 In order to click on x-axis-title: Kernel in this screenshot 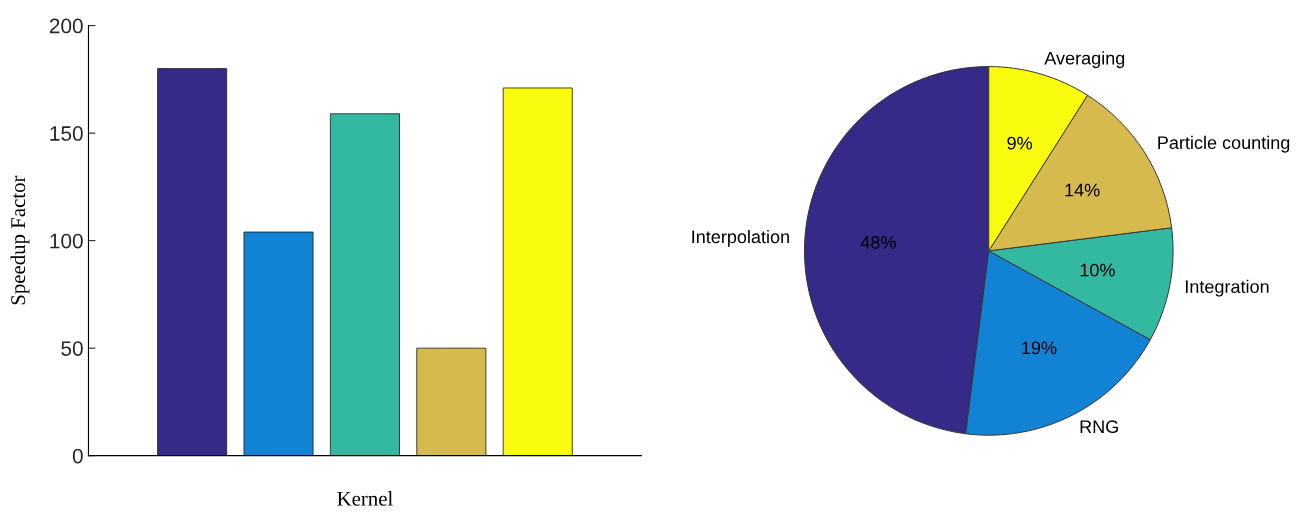, I will do `click(365, 498)`.